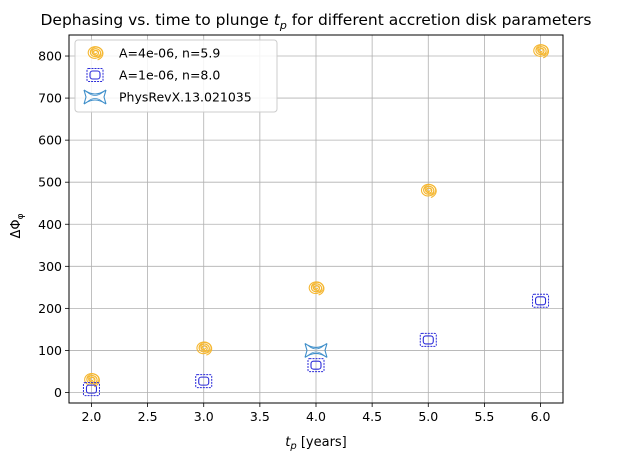 The width and height of the screenshot is (622, 462). I want to click on legend-label: PhysRevX.13.021035, so click(185, 97).